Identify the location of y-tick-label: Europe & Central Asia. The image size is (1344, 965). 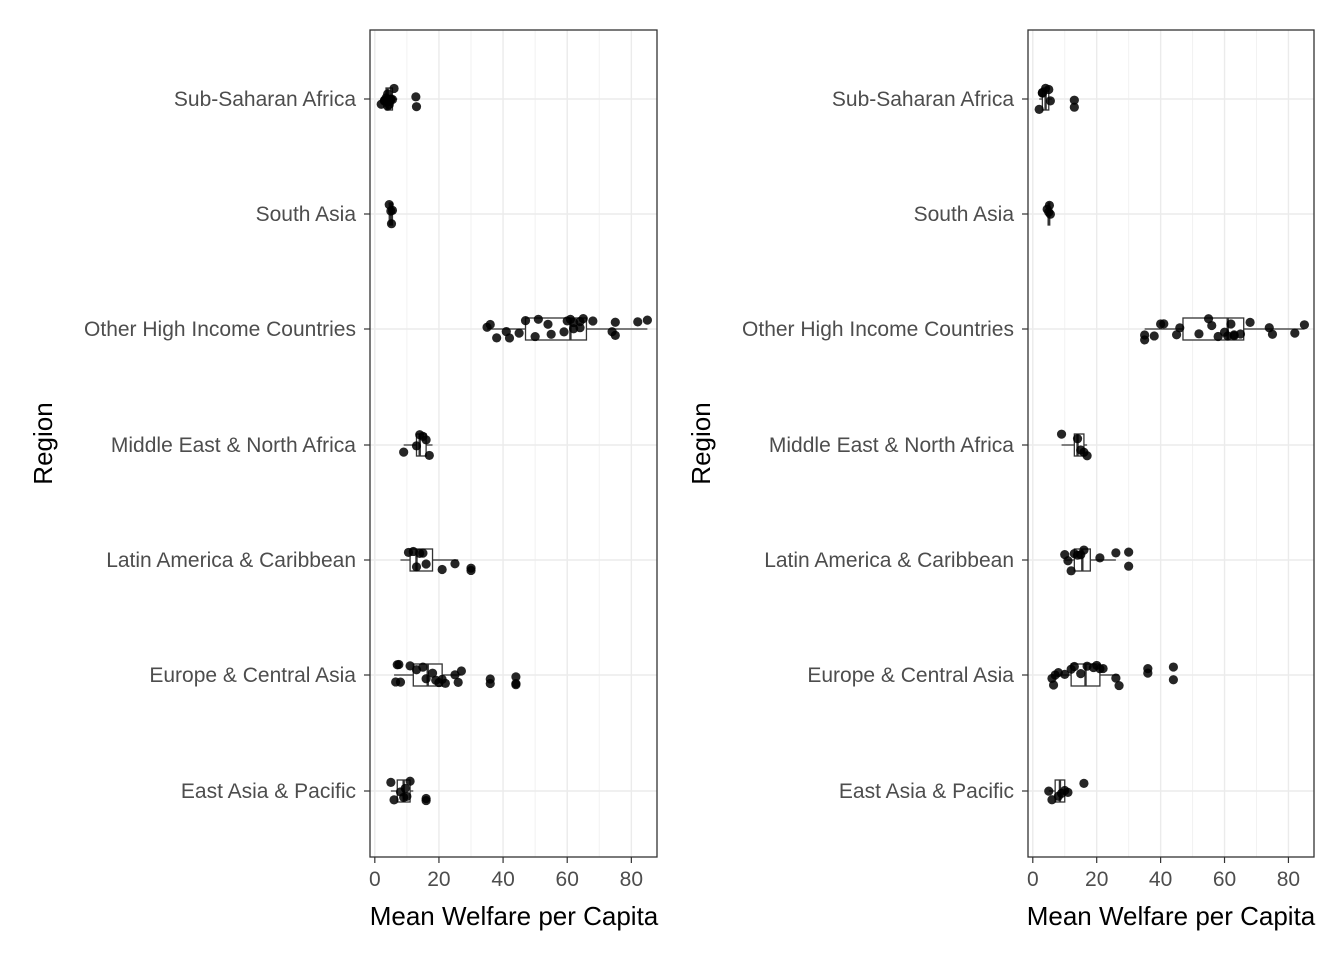
(910, 675).